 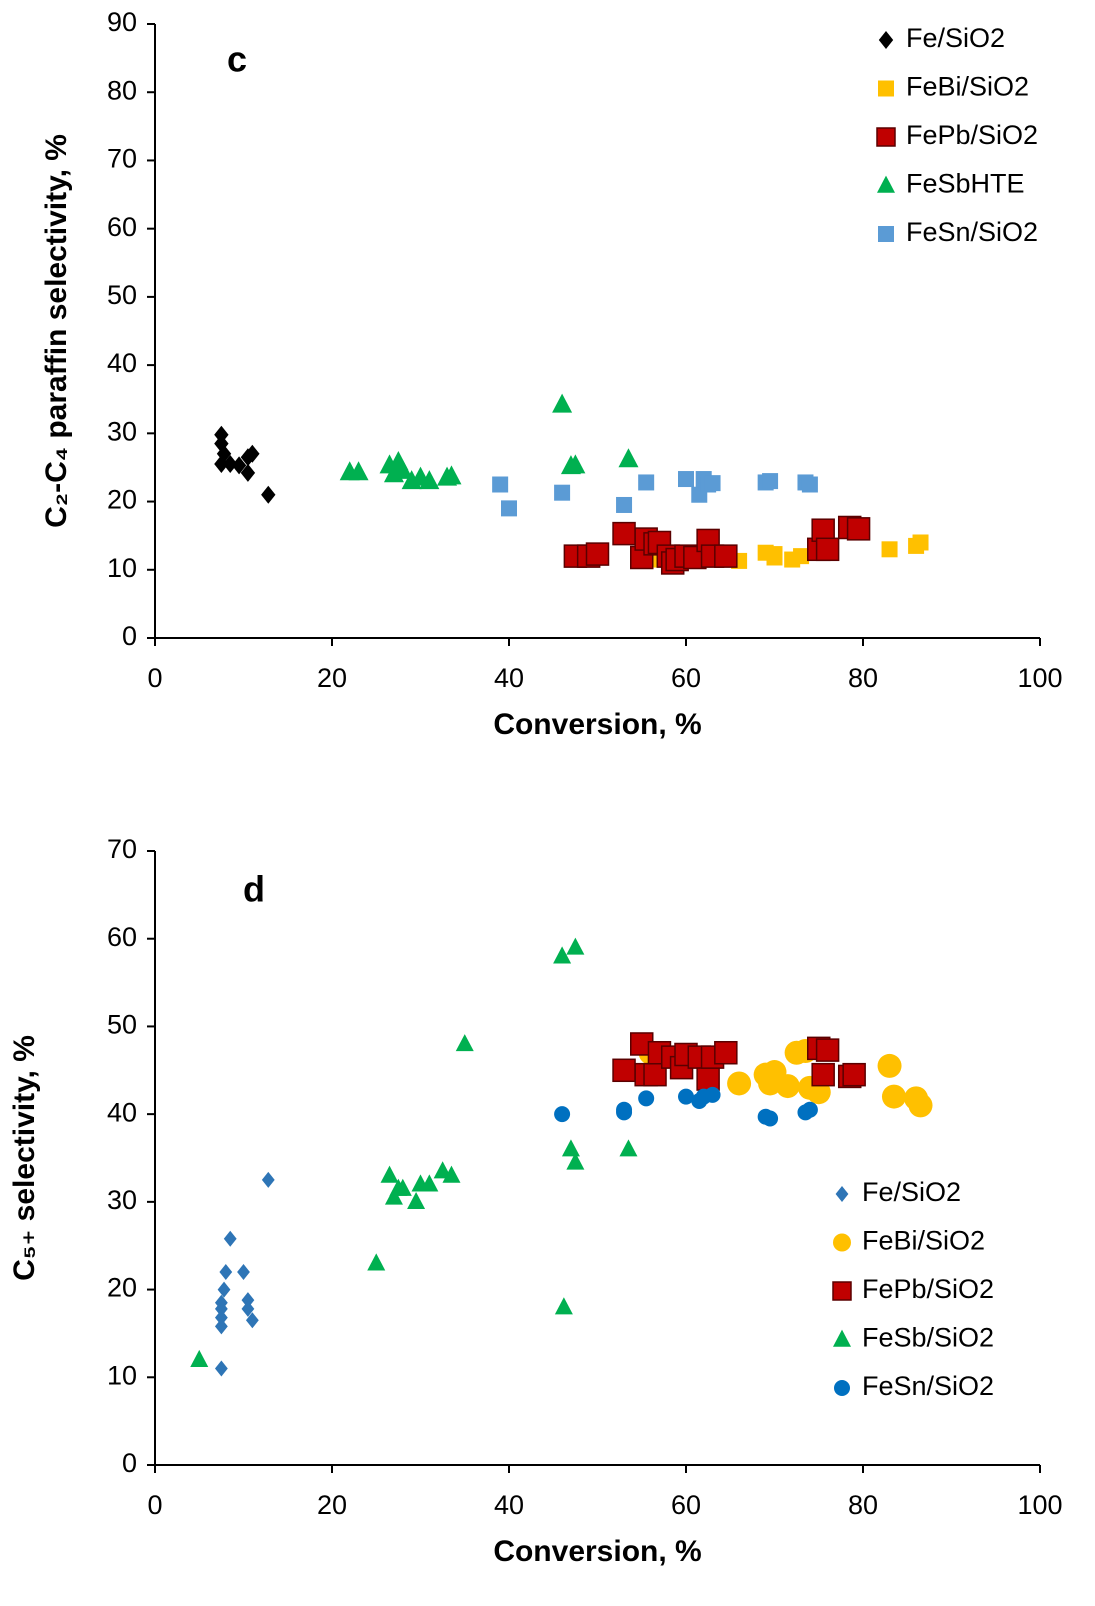 I want to click on y-tick-label: 70, so click(x=122, y=159).